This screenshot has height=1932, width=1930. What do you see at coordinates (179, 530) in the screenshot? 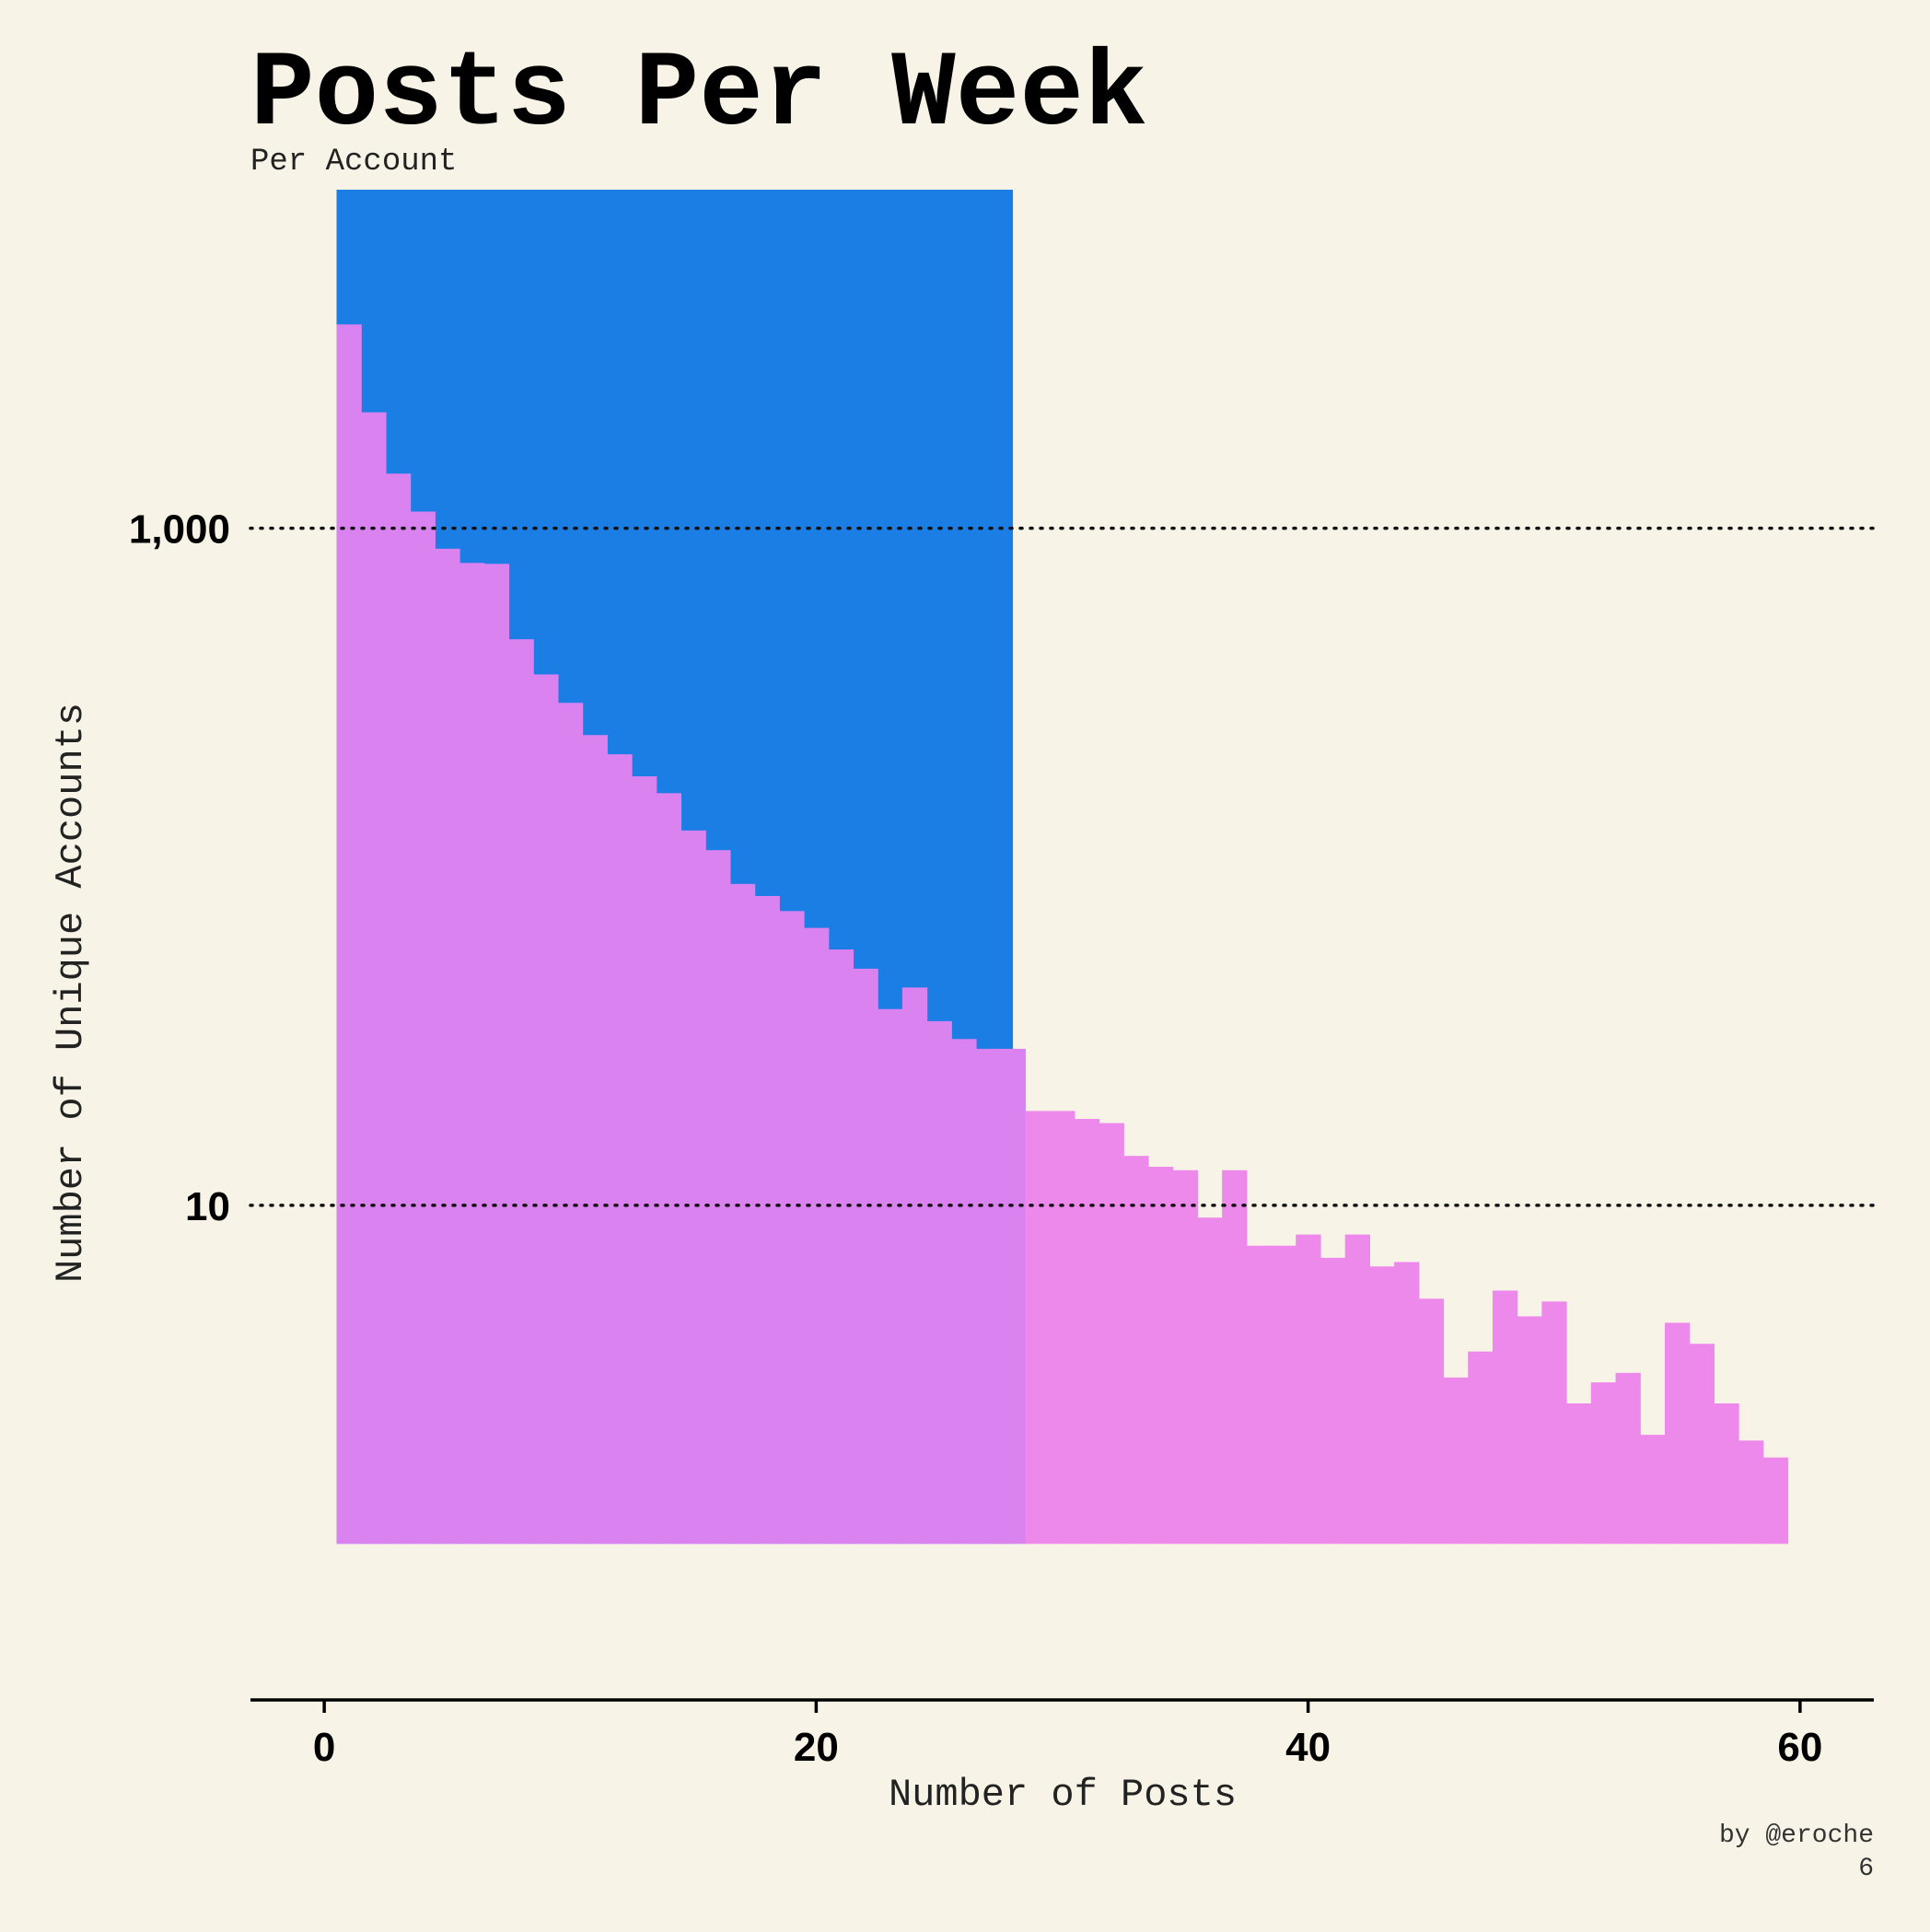
I see `y-tick-label: 1,000` at bounding box center [179, 530].